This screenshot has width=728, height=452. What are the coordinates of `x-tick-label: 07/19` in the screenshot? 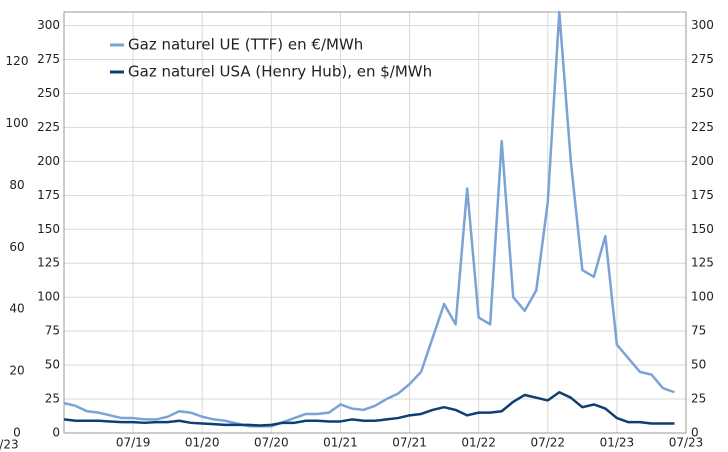 It's located at (133, 443).